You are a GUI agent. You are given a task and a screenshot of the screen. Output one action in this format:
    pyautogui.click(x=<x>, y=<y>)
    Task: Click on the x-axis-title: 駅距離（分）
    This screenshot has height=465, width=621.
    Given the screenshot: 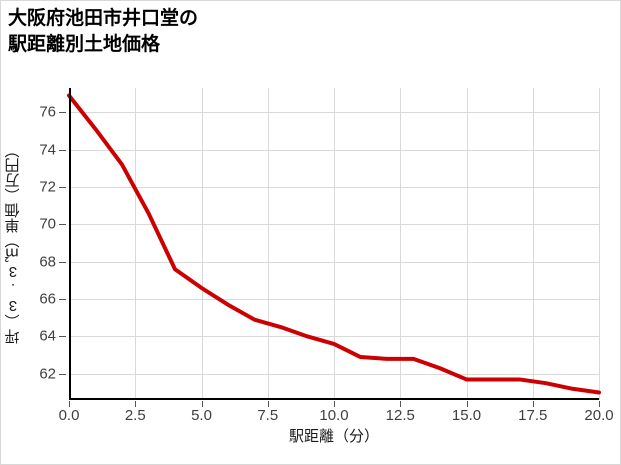 What is the action you would take?
    pyautogui.click(x=333, y=436)
    